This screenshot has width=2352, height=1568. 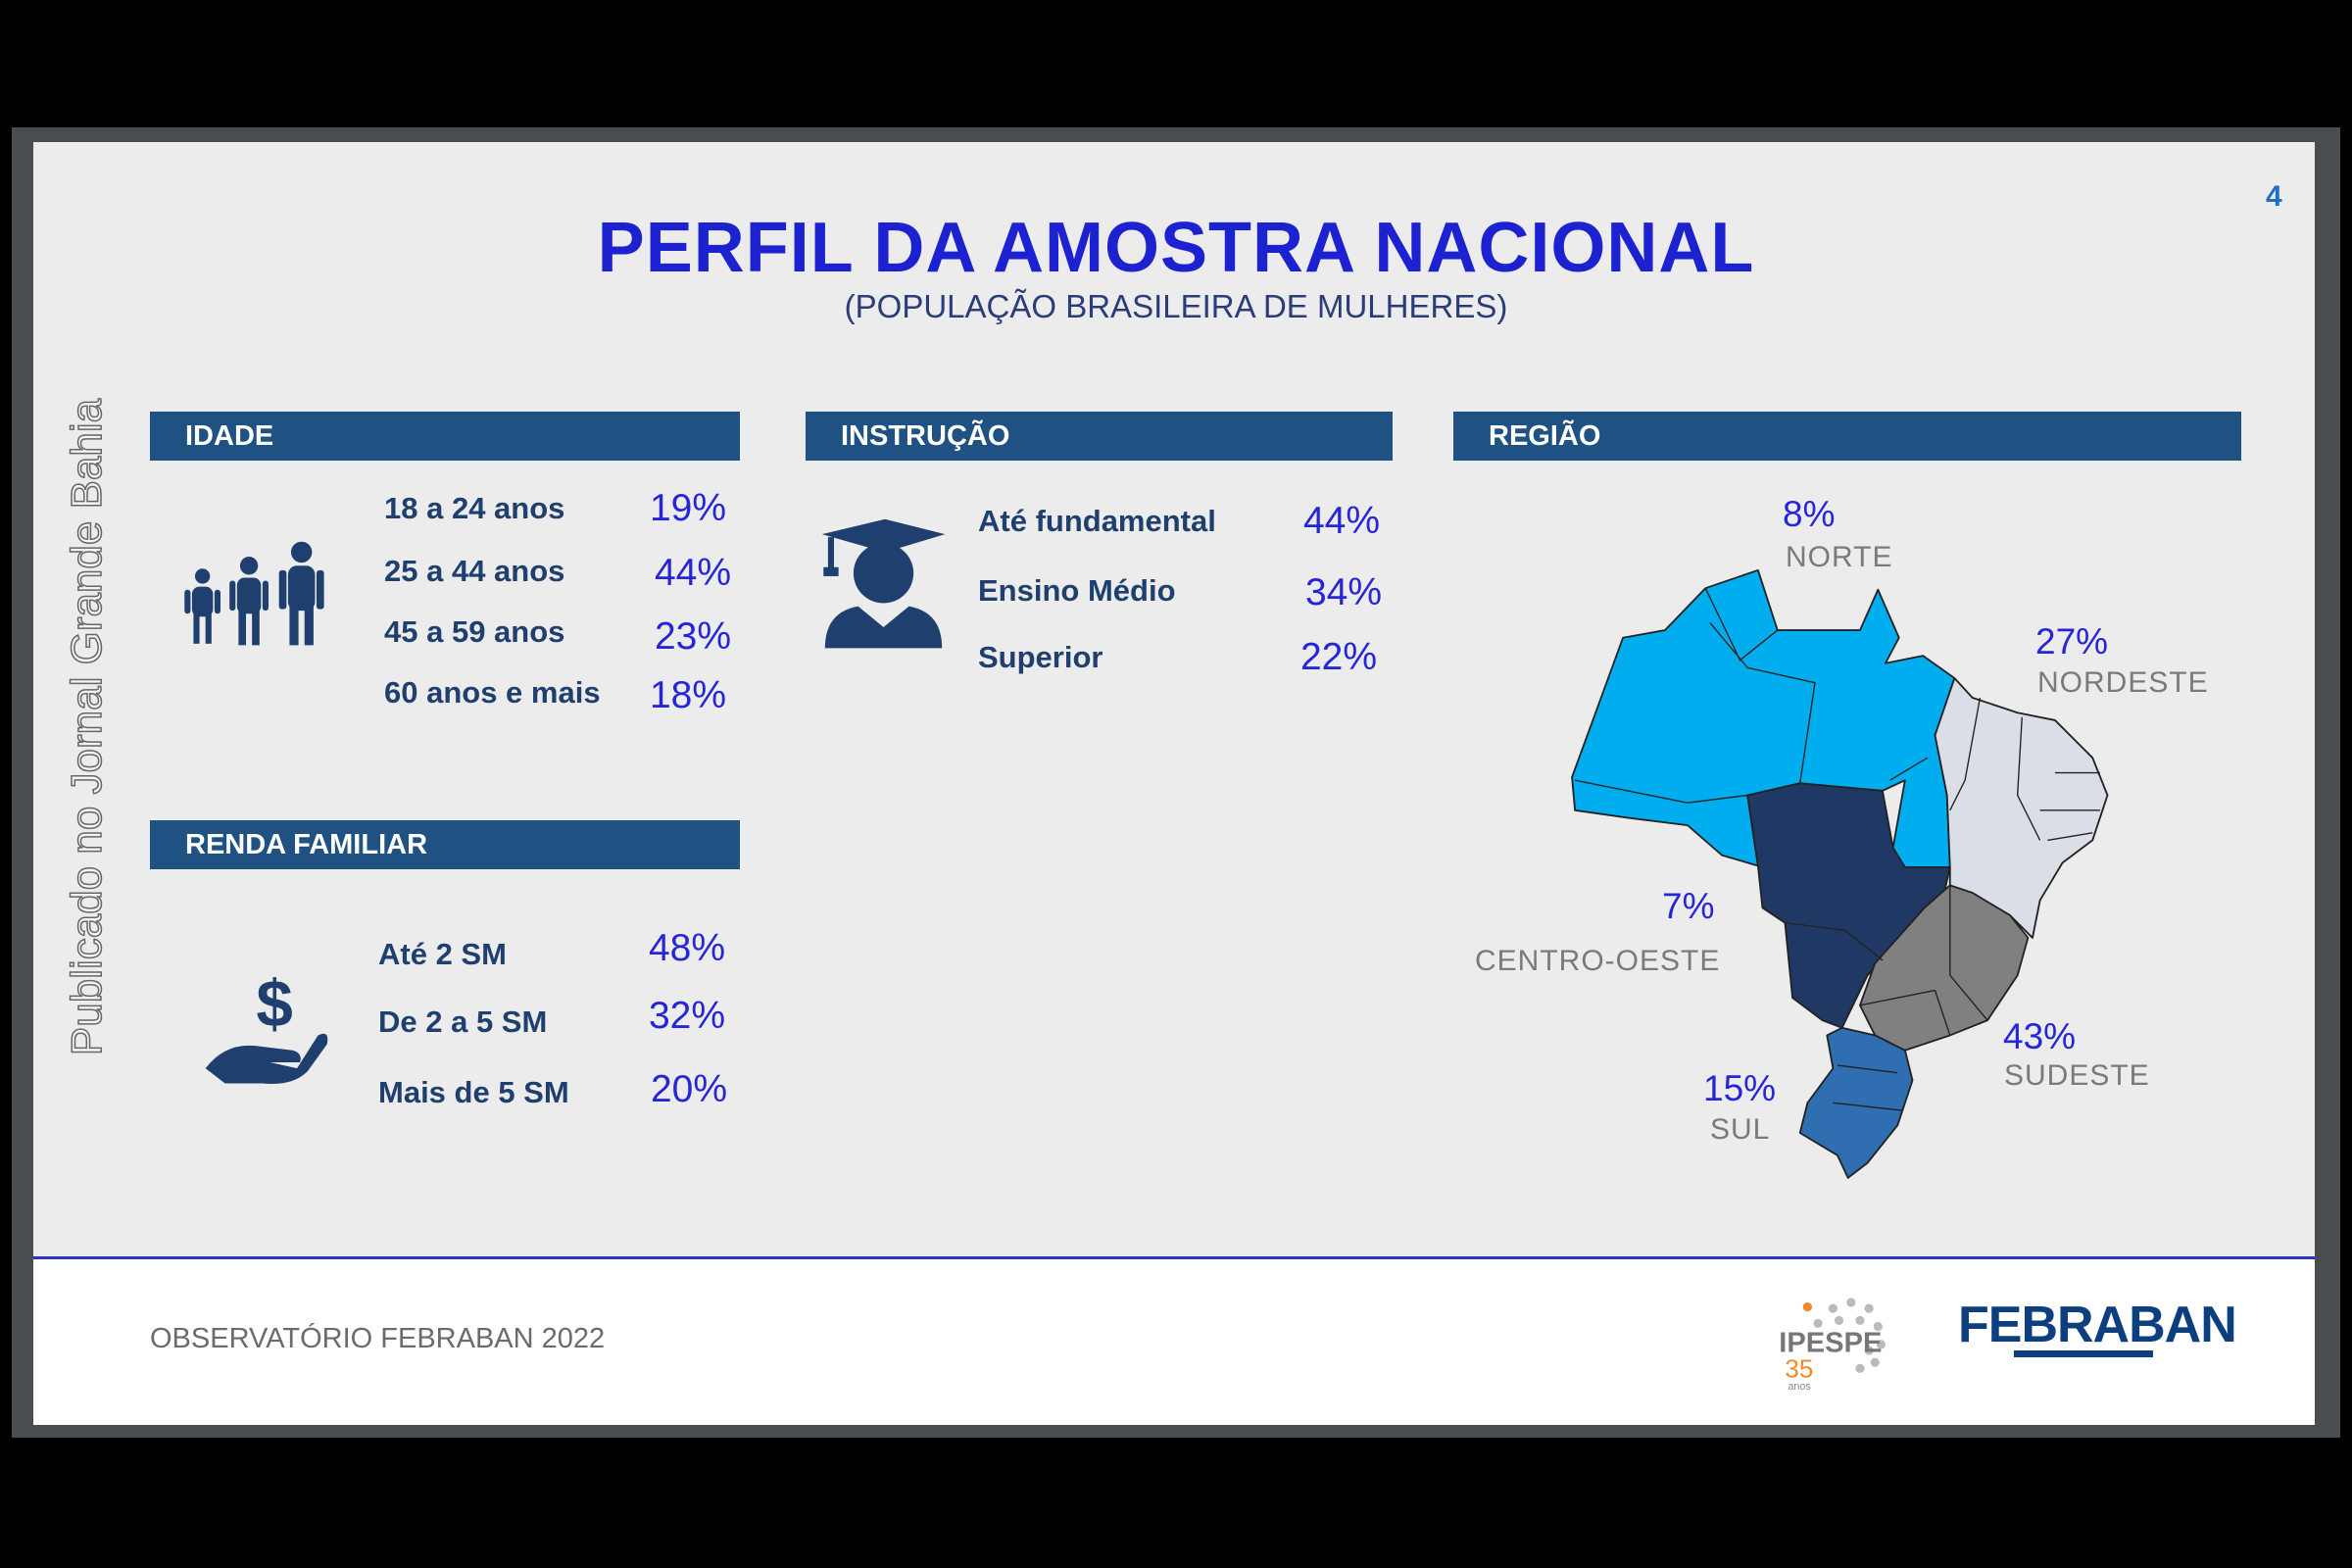 I want to click on svg-text: anos, so click(x=1799, y=1387).